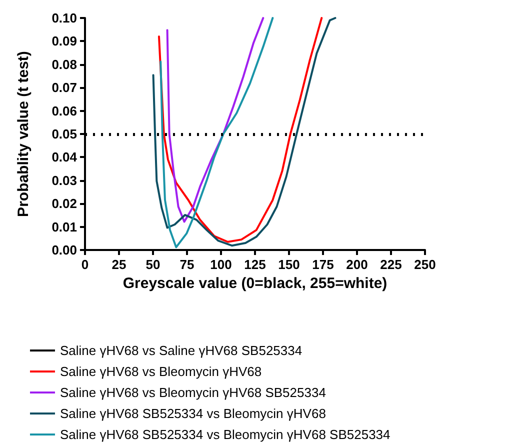  Describe the element at coordinates (153, 264) in the screenshot. I see `x-tick-label: 50` at that location.